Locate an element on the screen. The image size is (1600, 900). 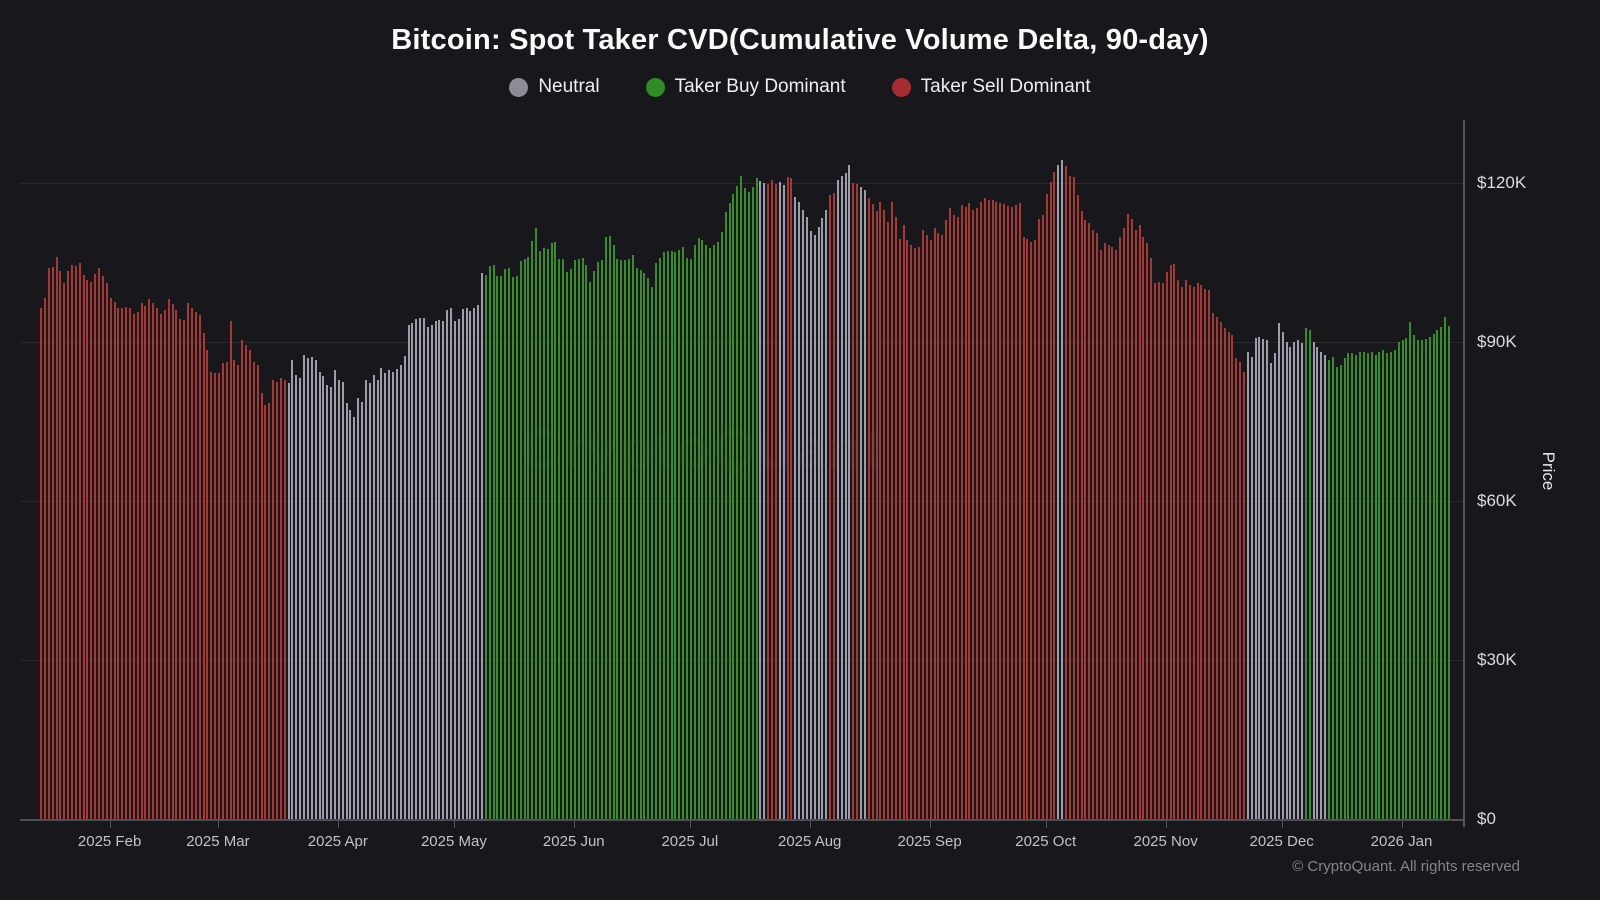
copyright-notice: © CryptoQuant. All rights reserved is located at coordinates (1406, 866).